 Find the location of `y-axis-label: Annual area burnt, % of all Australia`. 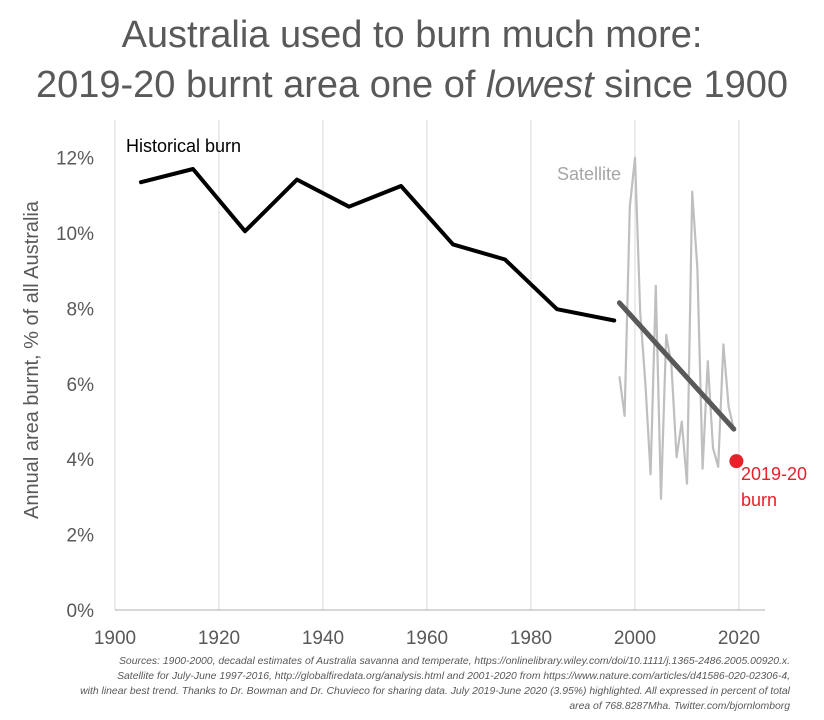

y-axis-label: Annual area burnt, % of all Australia is located at coordinates (32, 359).